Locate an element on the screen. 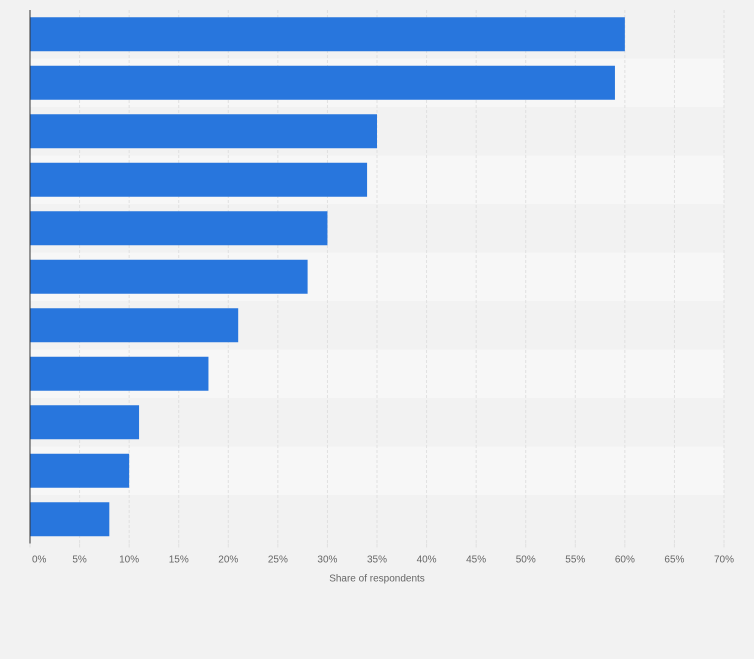 The height and width of the screenshot is (659, 754). x-tick-label: 0% is located at coordinates (39, 560).